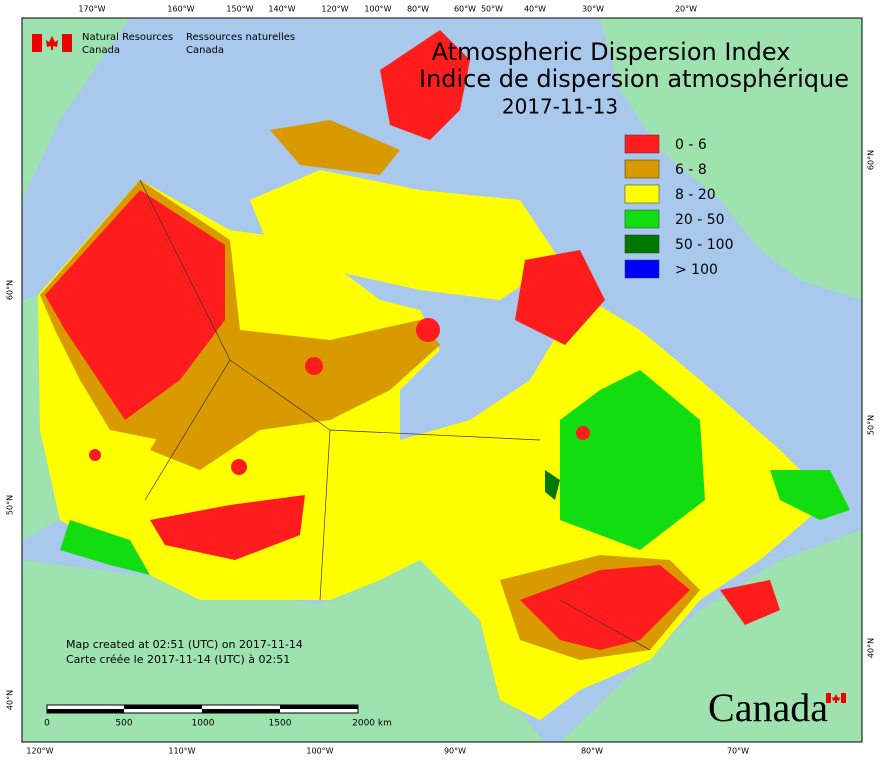  Describe the element at coordinates (738, 751) in the screenshot. I see `longitude-label: 70°W` at that location.